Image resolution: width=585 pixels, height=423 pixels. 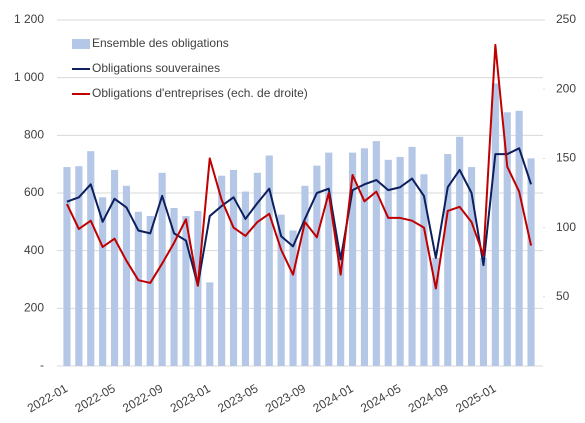 What do you see at coordinates (563, 296) in the screenshot?
I see `y2-tick-label: 50` at bounding box center [563, 296].